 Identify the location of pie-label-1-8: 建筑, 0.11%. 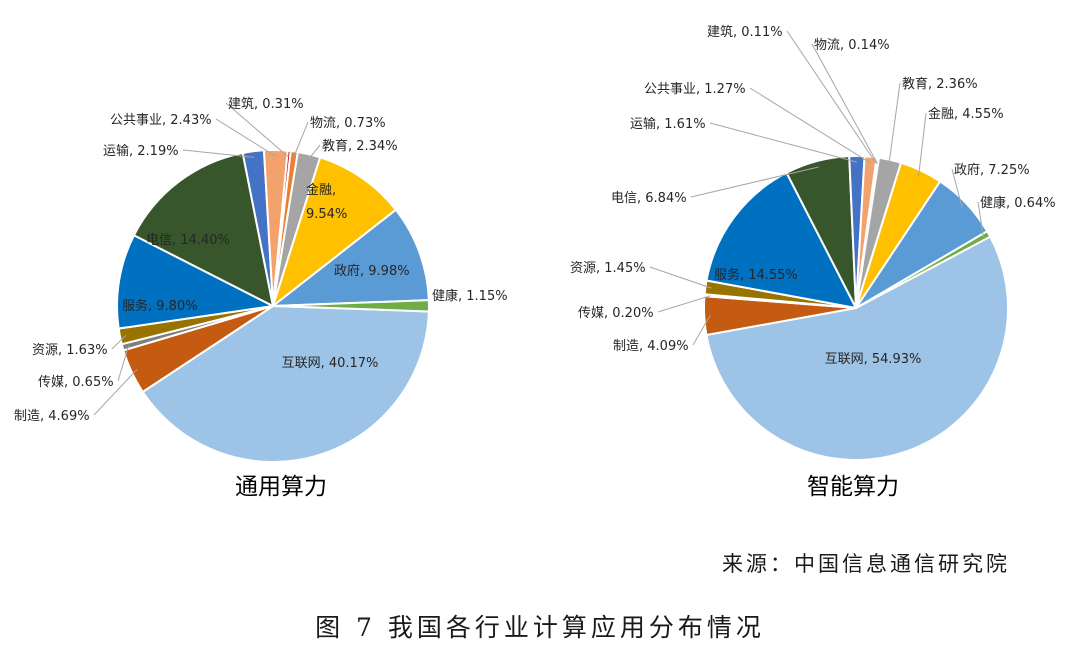
(745, 32).